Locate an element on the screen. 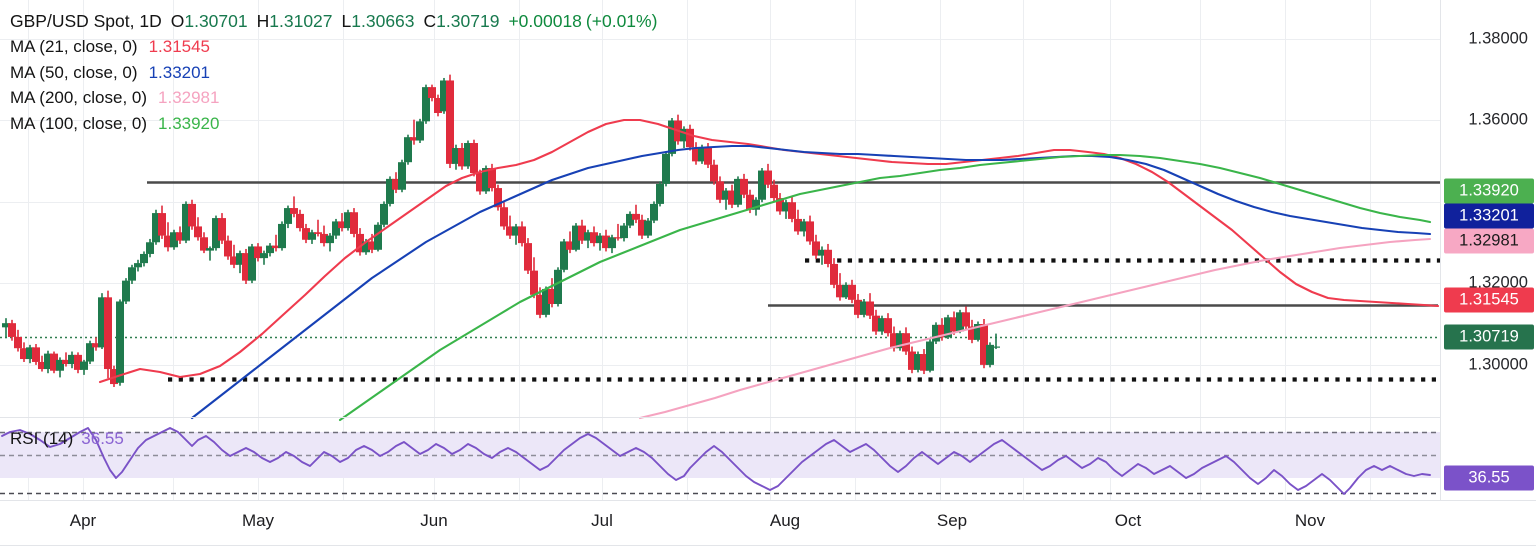 The height and width of the screenshot is (546, 1536). rsi-line-series is located at coordinates (716, 461).